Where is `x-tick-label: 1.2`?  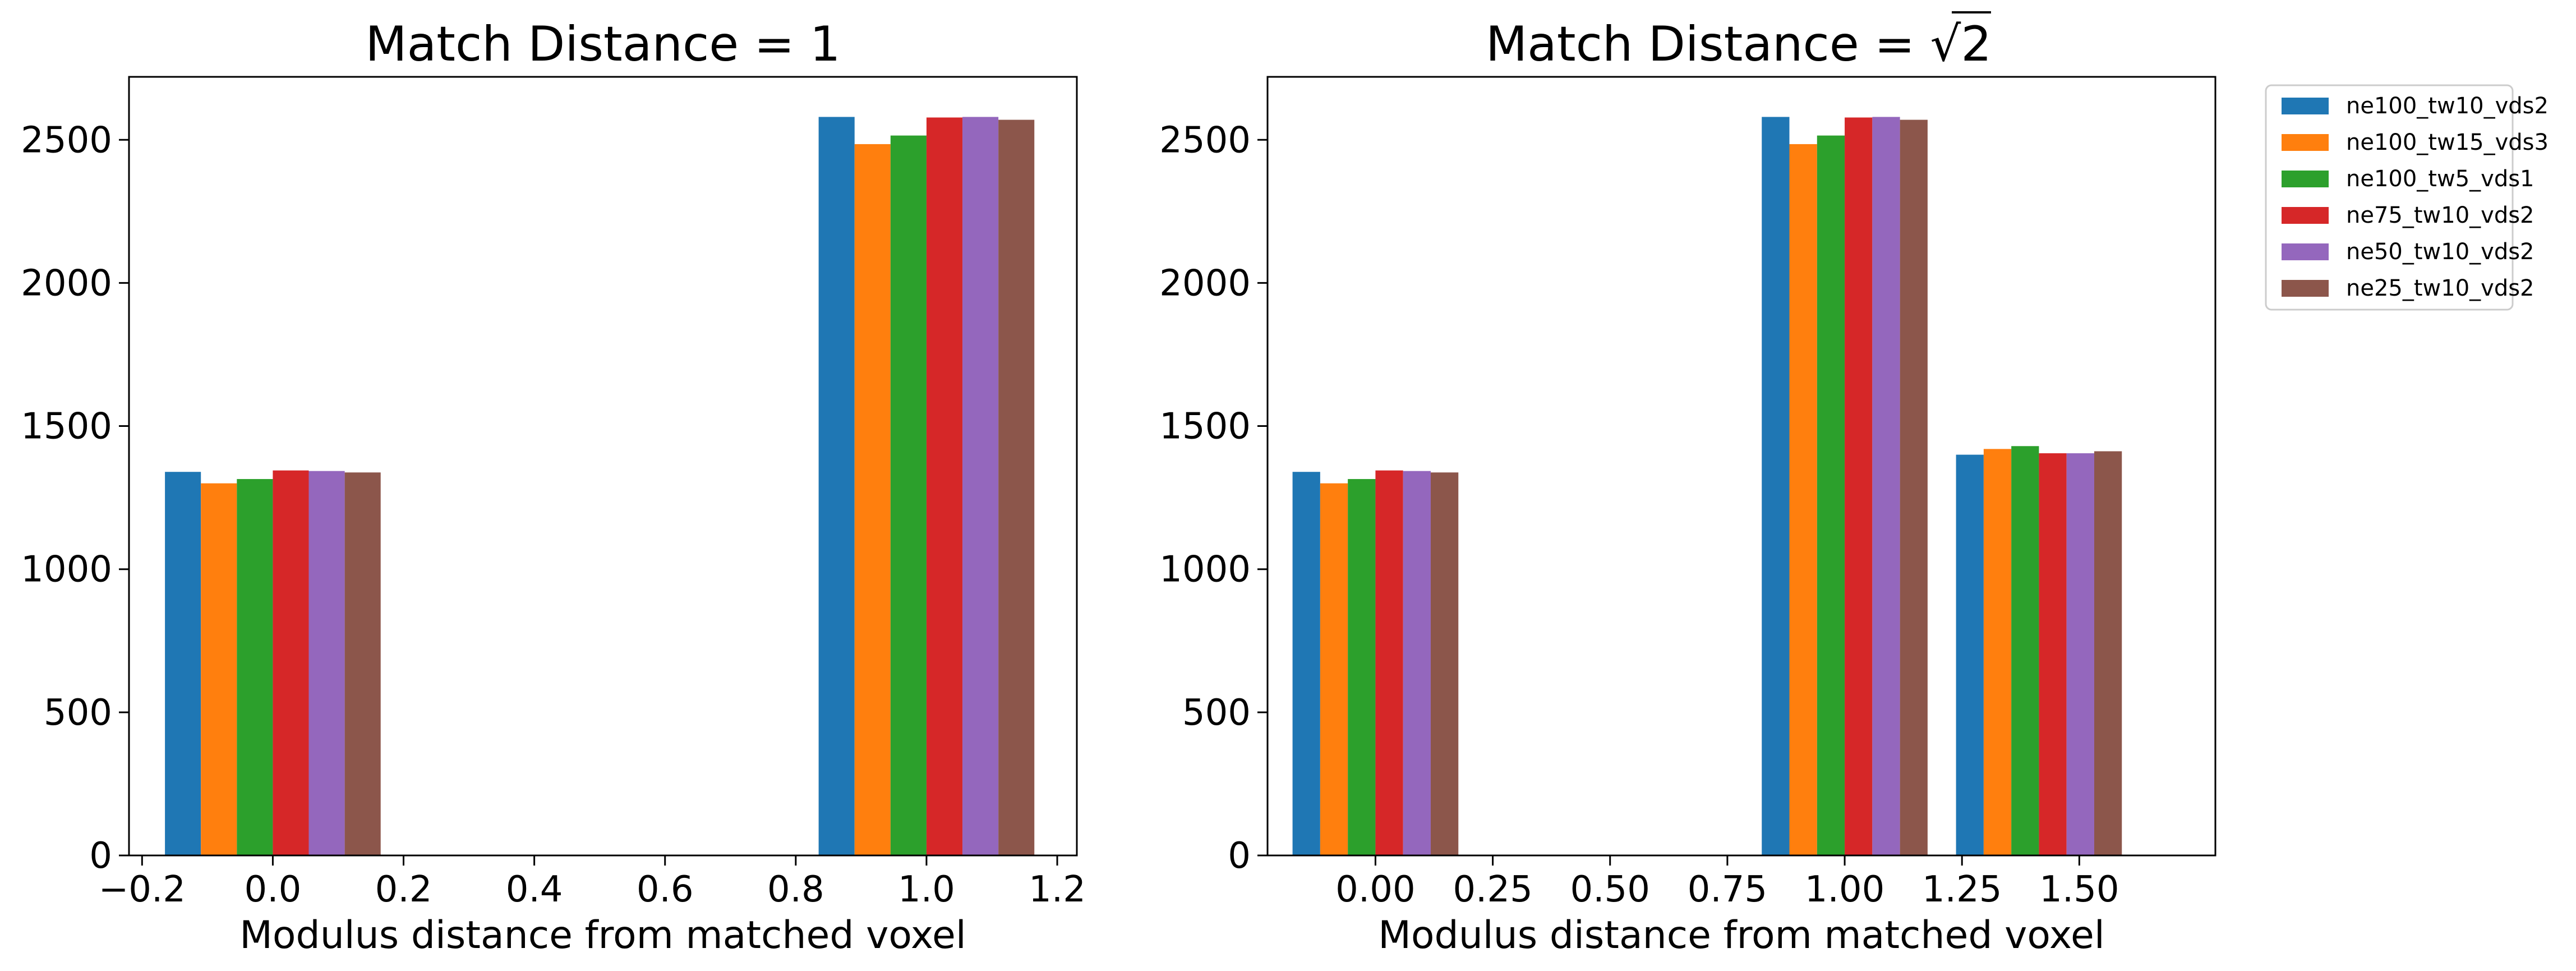
x-tick-label: 1.2 is located at coordinates (1057, 889).